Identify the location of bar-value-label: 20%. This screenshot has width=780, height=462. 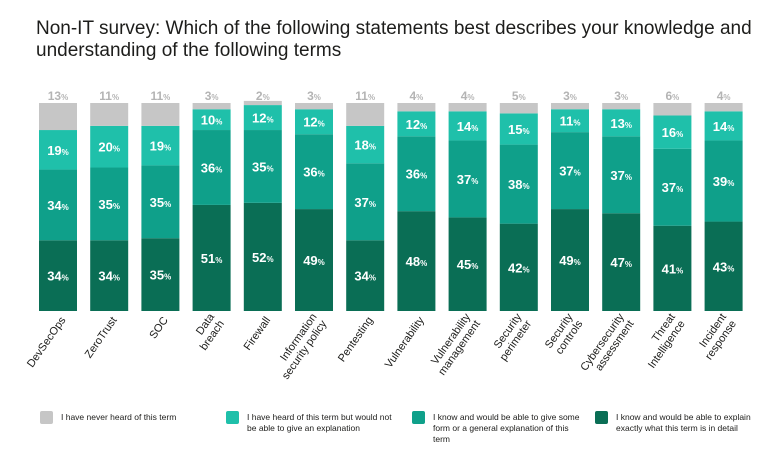
(109, 147).